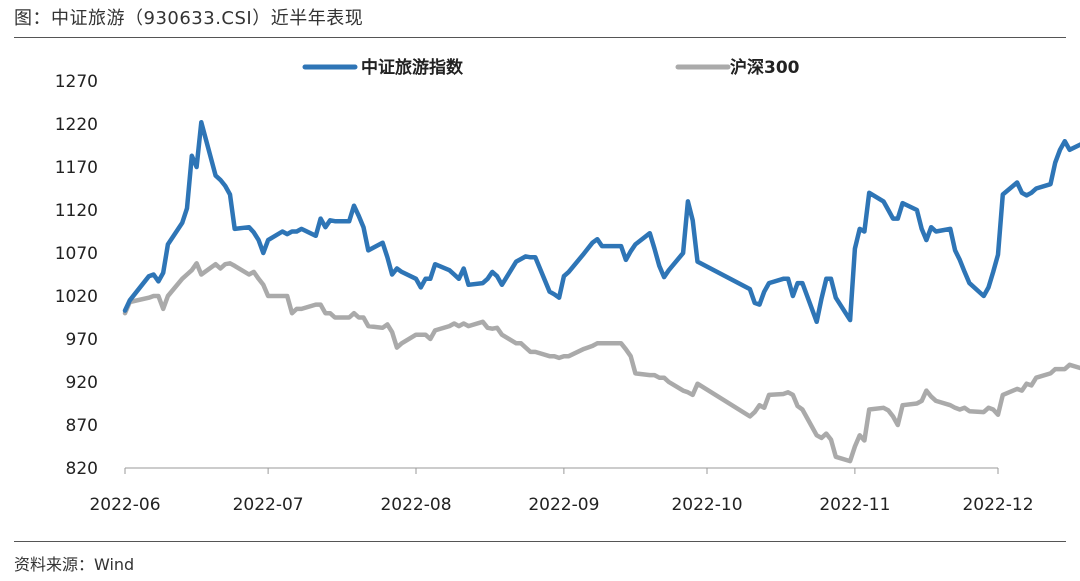  Describe the element at coordinates (82, 340) in the screenshot. I see `y-tick-label: 970` at that location.